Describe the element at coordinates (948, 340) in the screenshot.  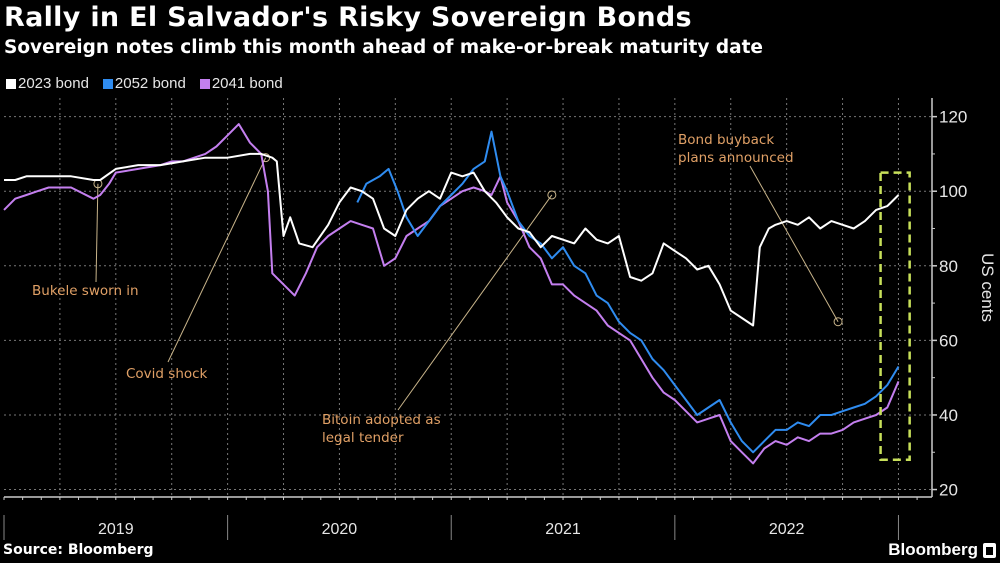
I see `y-tick-label: 60` at that location.